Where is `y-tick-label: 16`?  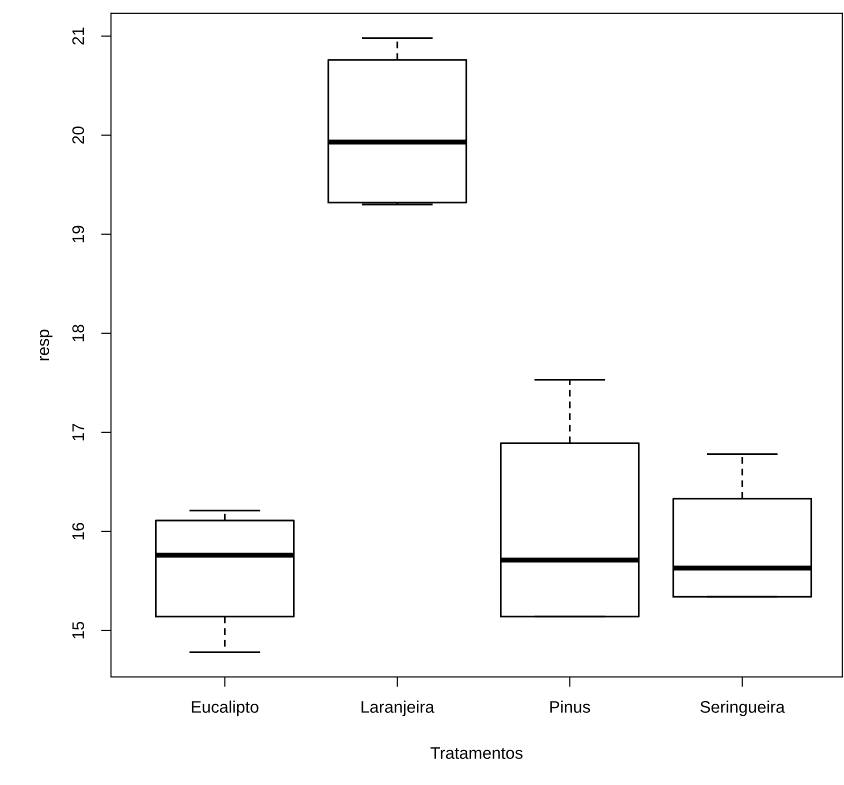 y-tick-label: 16 is located at coordinates (78, 531).